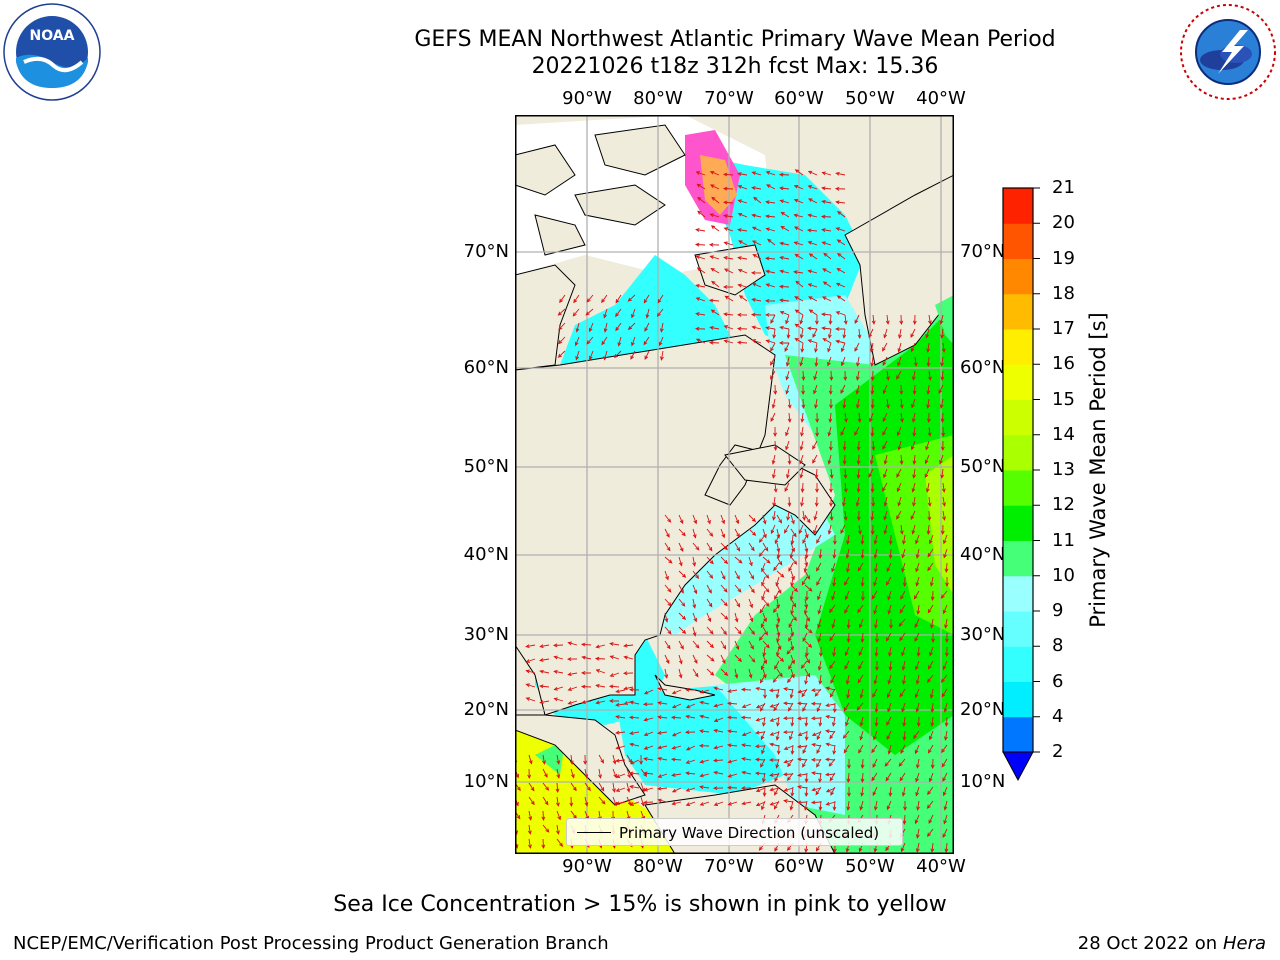 The height and width of the screenshot is (960, 1280). I want to click on nws-logo-icon, so click(1228, 52).